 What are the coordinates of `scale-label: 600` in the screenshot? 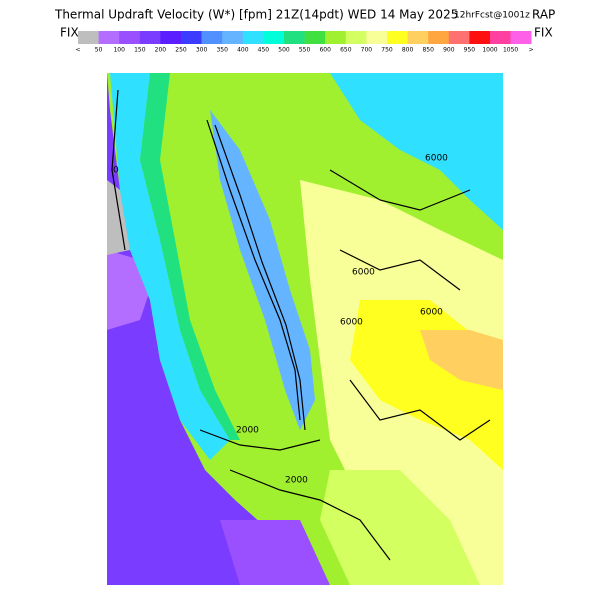 It's located at (325, 50).